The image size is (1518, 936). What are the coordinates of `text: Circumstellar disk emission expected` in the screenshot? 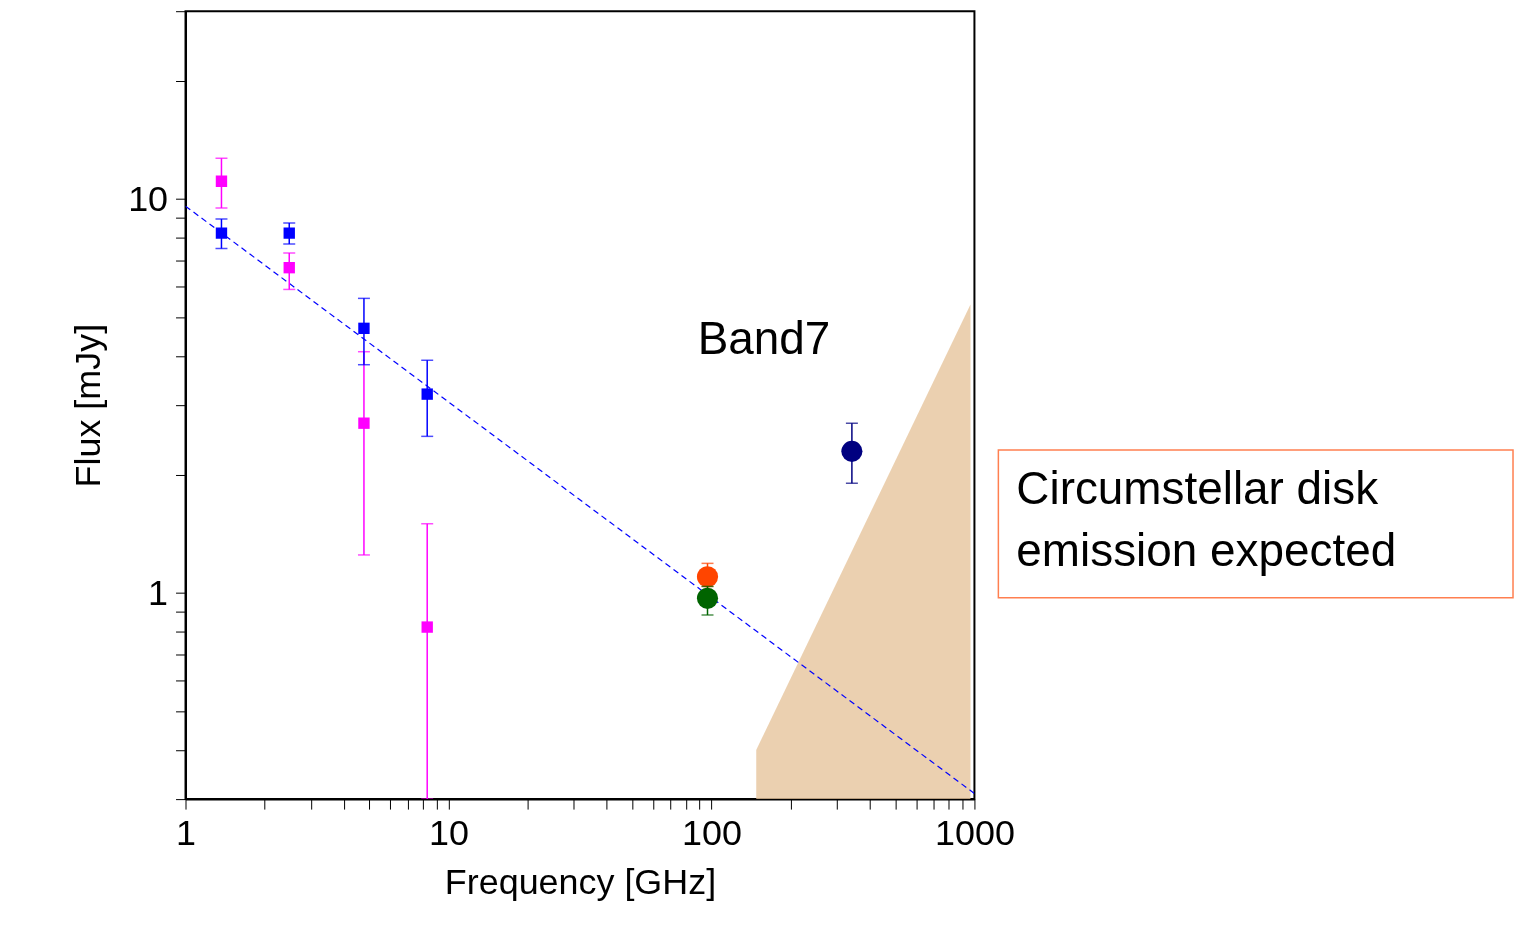 It's located at (1206, 518).